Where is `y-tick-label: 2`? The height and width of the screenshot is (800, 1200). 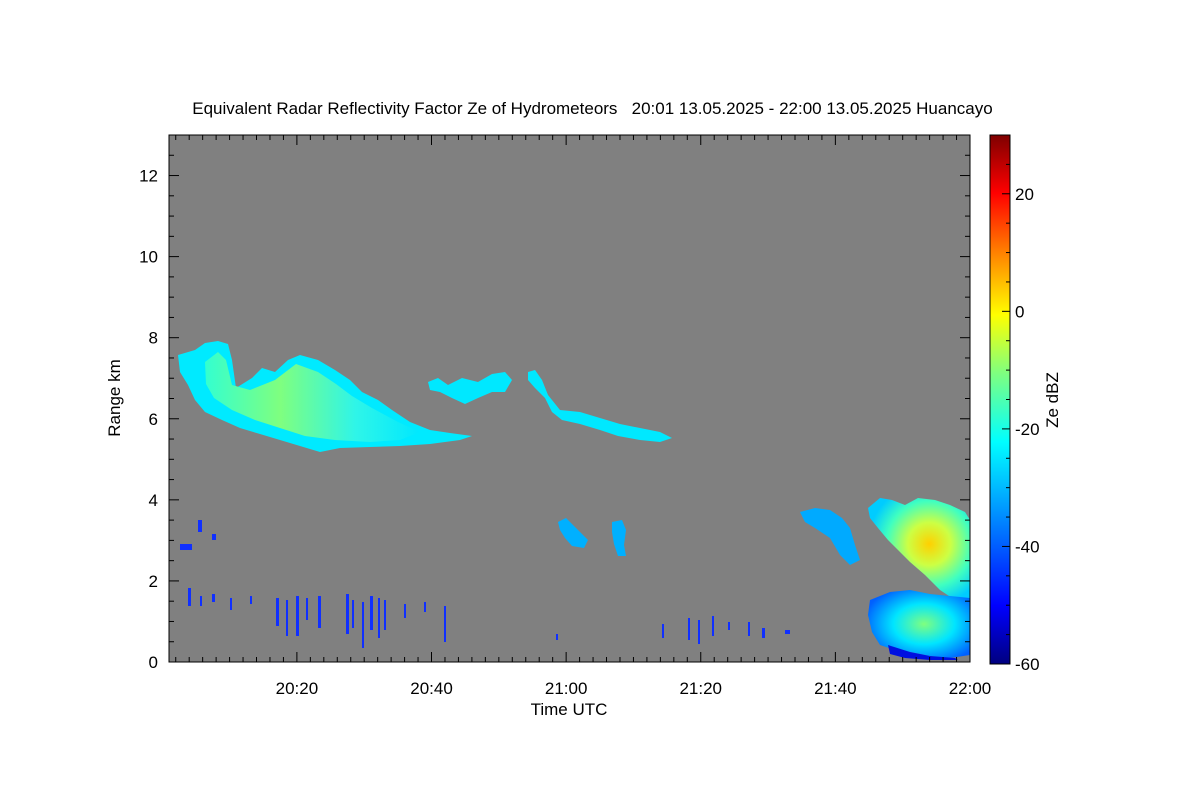 y-tick-label: 2 is located at coordinates (153, 581).